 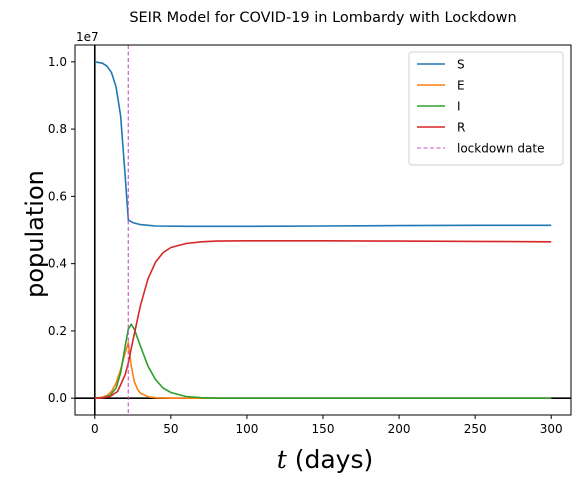 What do you see at coordinates (87, 37) in the screenshot?
I see `y-offset-label: 1e7` at bounding box center [87, 37].